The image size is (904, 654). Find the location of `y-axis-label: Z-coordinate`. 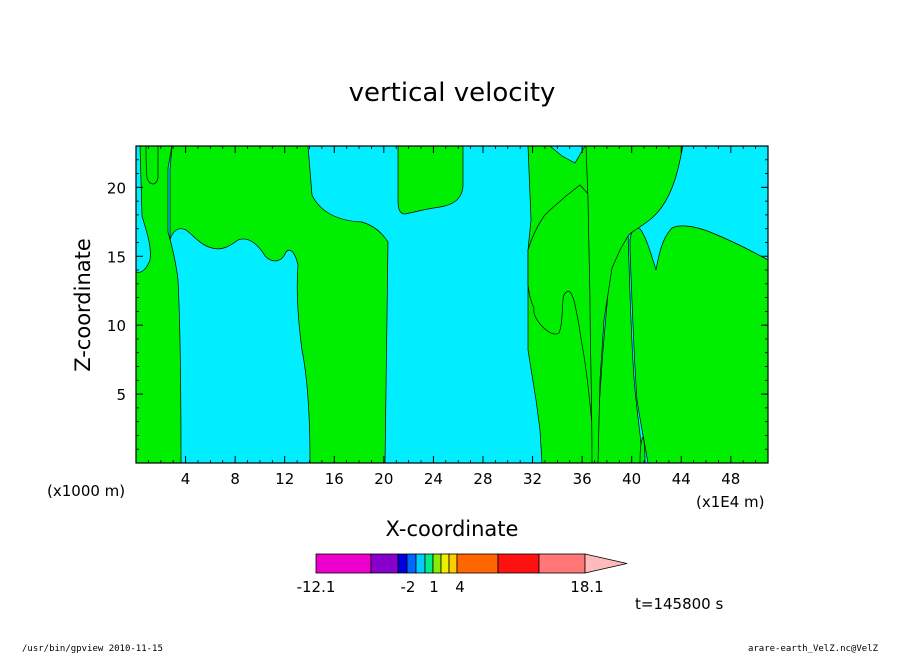

y-axis-label: Z-coordinate is located at coordinates (83, 305).